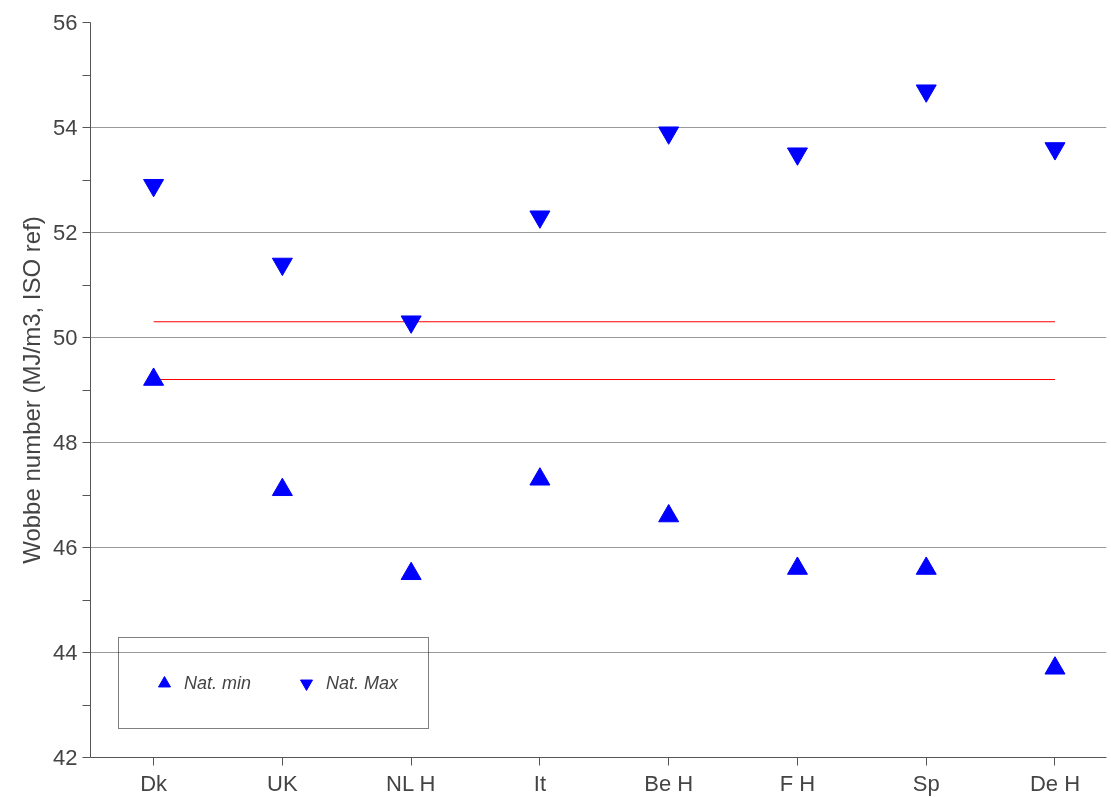 This screenshot has width=1111, height=798. I want to click on y-tick-label: 46, so click(65, 547).